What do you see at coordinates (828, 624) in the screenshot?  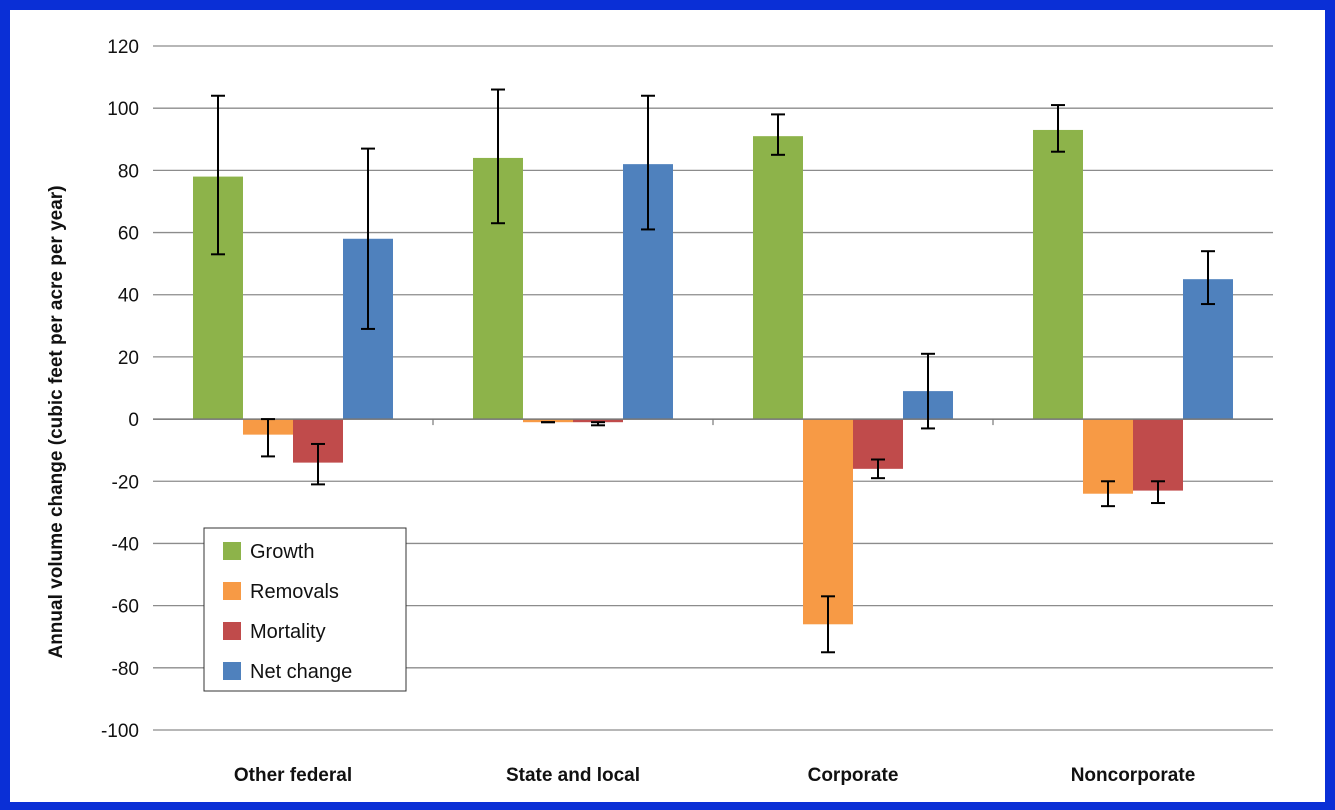 I see `error-bar-removals-corporate` at bounding box center [828, 624].